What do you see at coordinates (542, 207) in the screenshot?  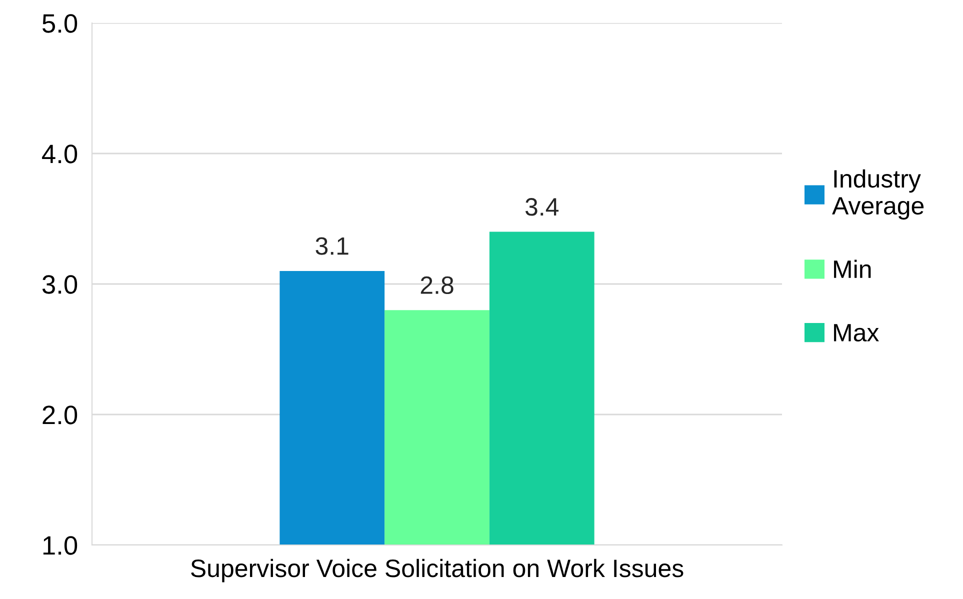 I see `data-label: 3.4` at bounding box center [542, 207].